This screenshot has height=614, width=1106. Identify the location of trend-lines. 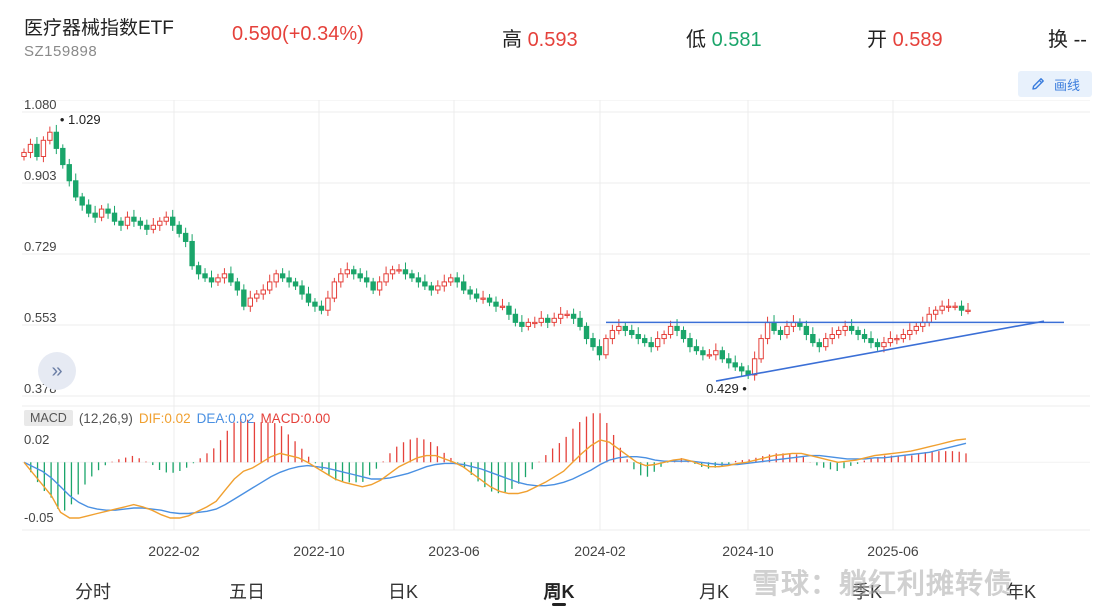
(835, 351).